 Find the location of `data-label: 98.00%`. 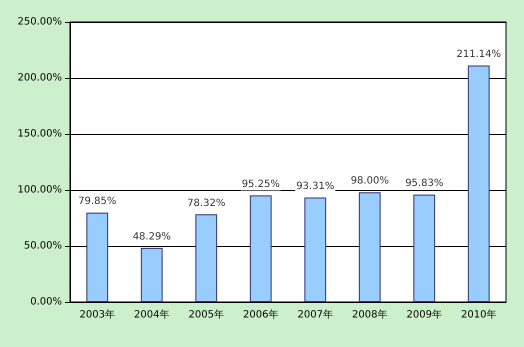

data-label: 98.00% is located at coordinates (369, 181).